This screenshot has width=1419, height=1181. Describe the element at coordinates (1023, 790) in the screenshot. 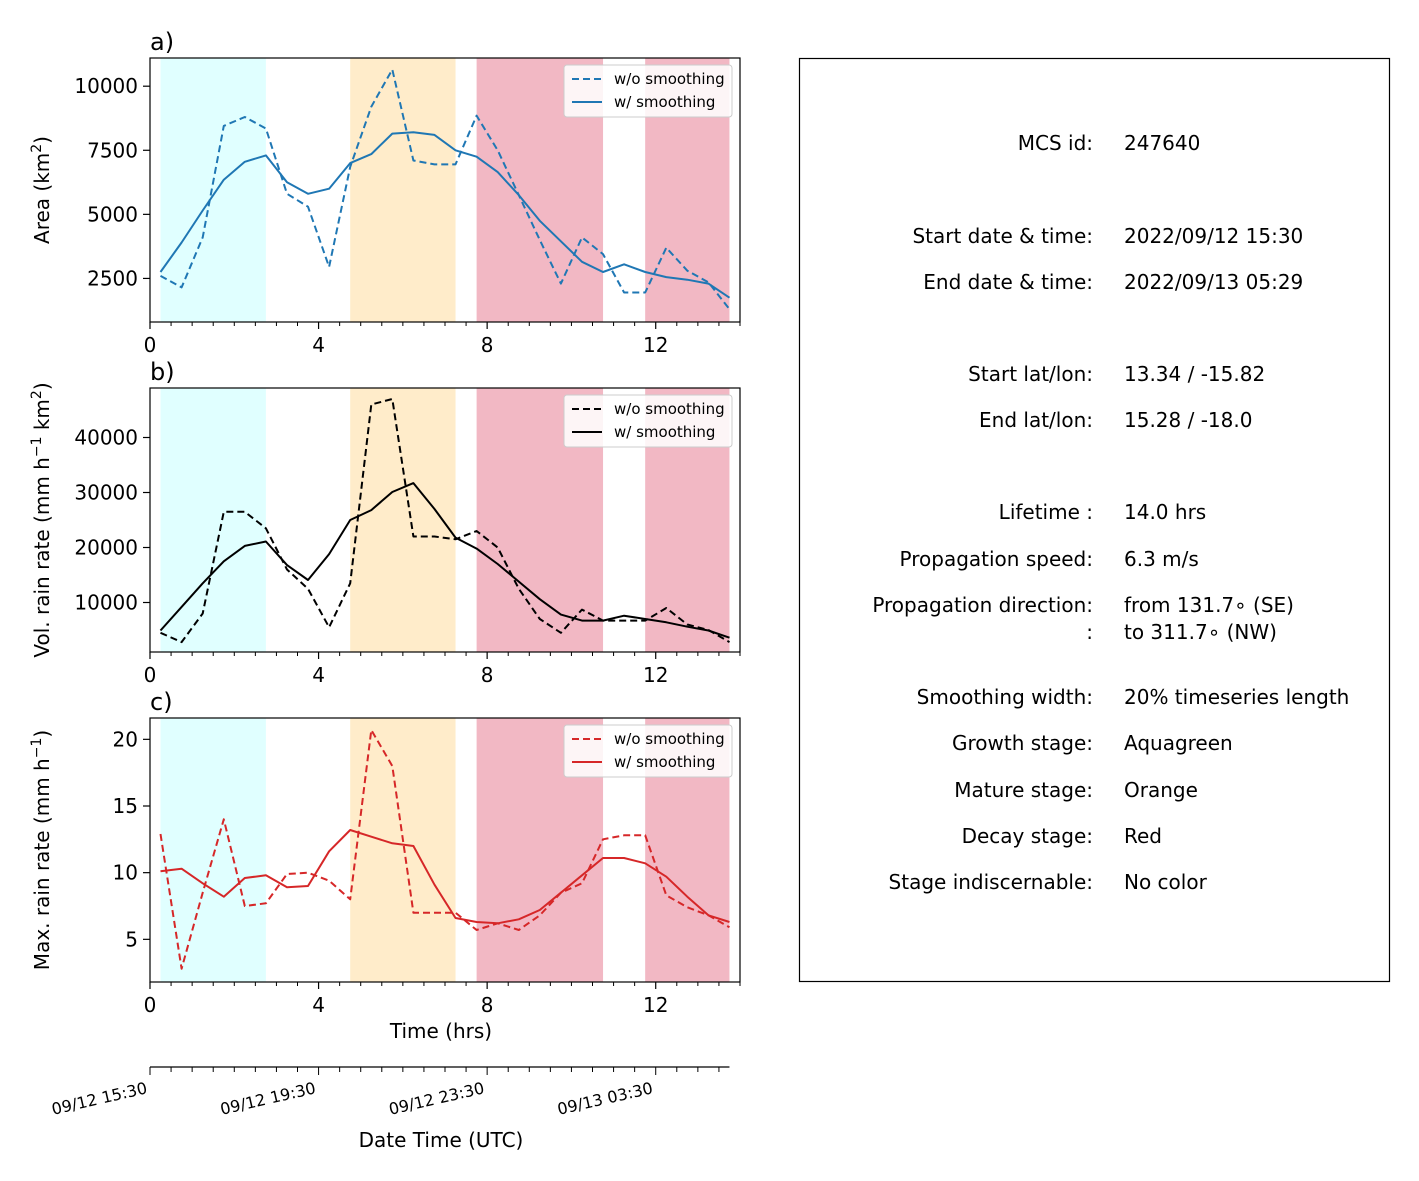

I see `info-key: Mature stage:` at that location.